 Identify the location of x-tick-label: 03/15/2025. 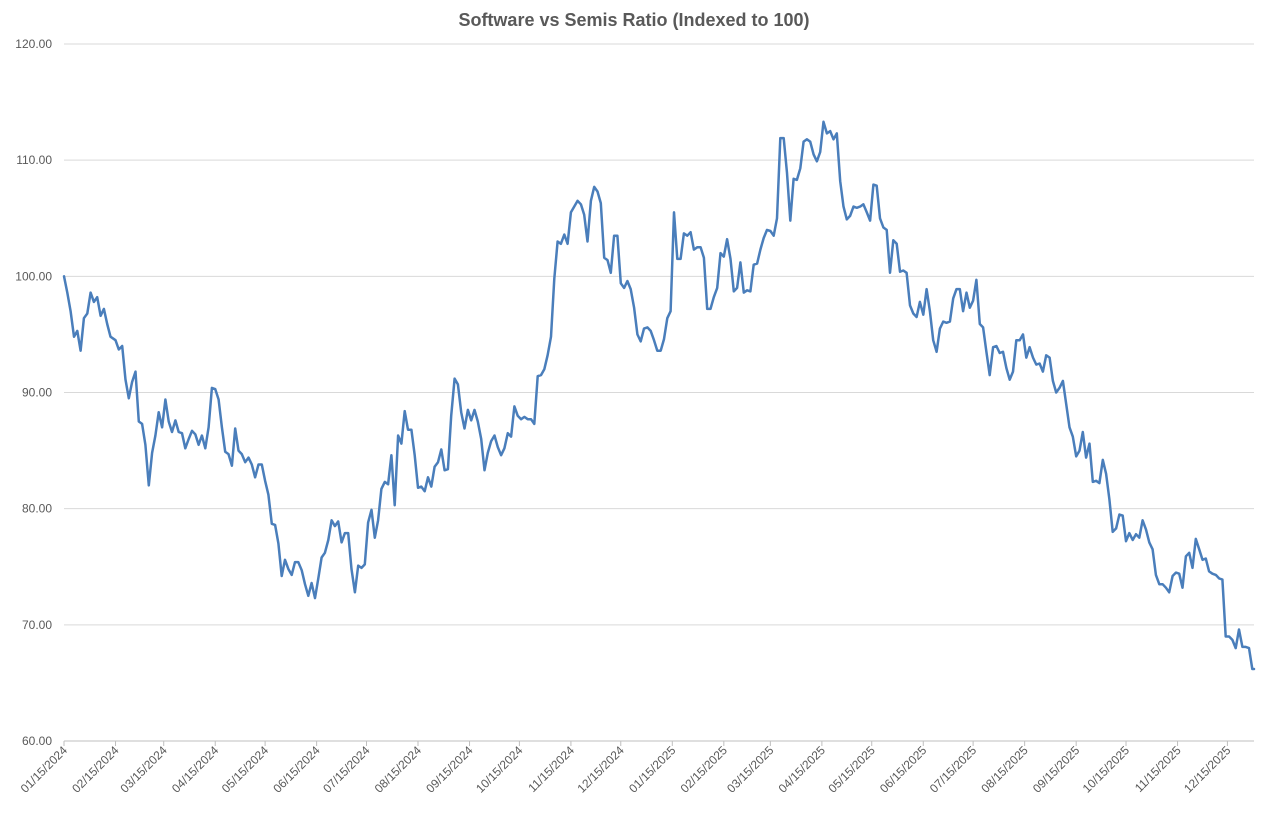
(750, 769).